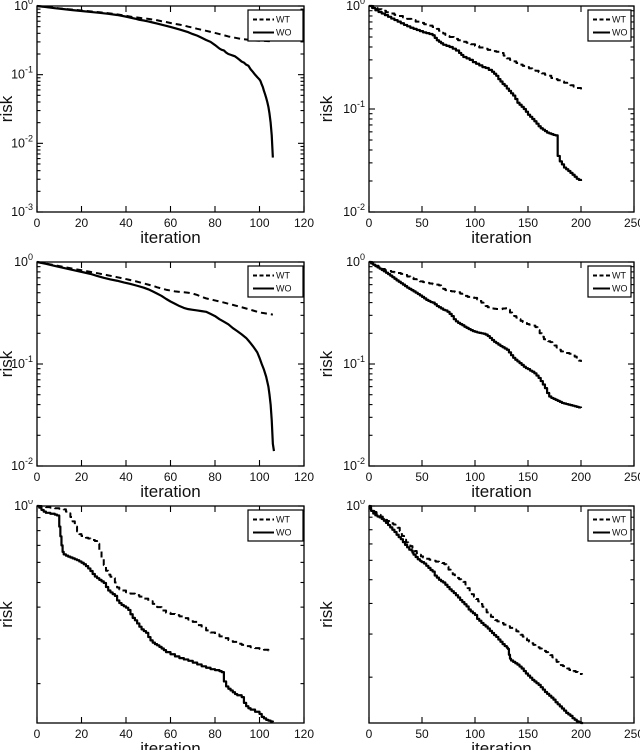 This screenshot has height=750, width=640. What do you see at coordinates (171, 734) in the screenshot?
I see `x-tick-label: 60` at bounding box center [171, 734].